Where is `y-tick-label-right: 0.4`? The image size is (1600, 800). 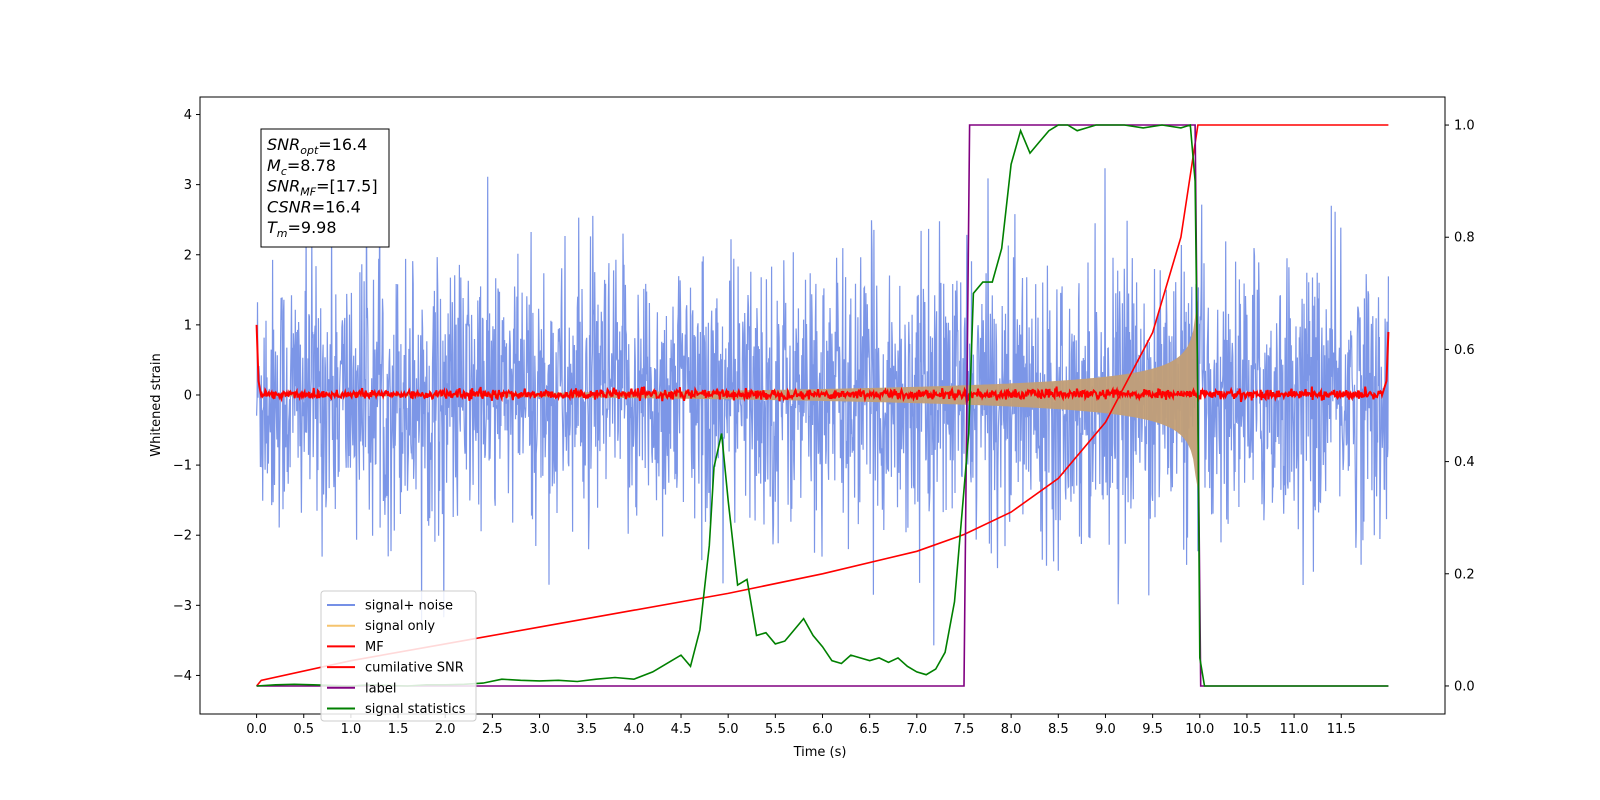 y-tick-label-right: 0.4 is located at coordinates (1464, 462).